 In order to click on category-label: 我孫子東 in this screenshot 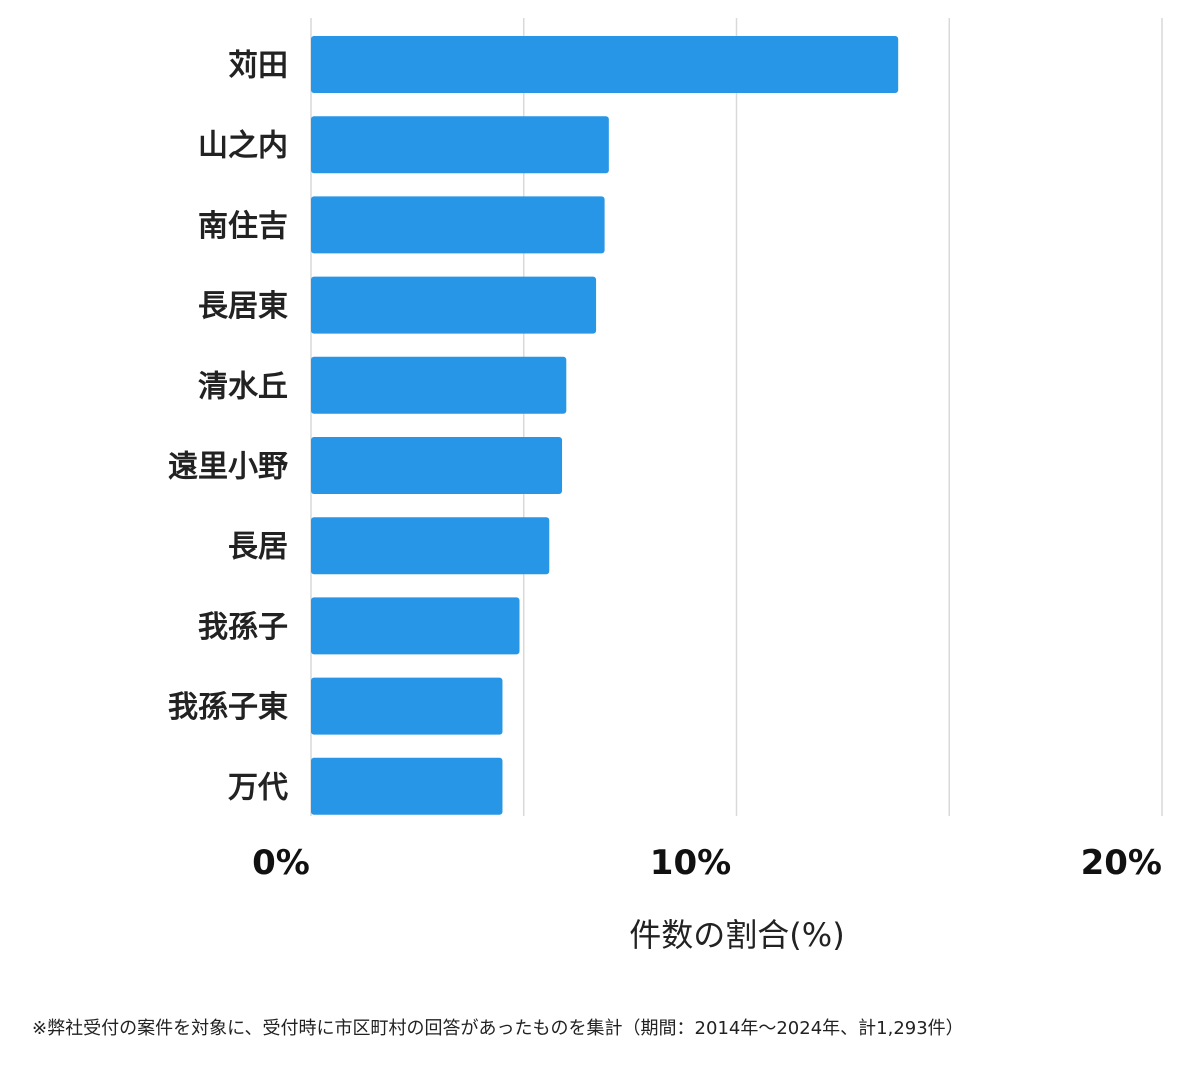, I will do `click(228, 707)`.